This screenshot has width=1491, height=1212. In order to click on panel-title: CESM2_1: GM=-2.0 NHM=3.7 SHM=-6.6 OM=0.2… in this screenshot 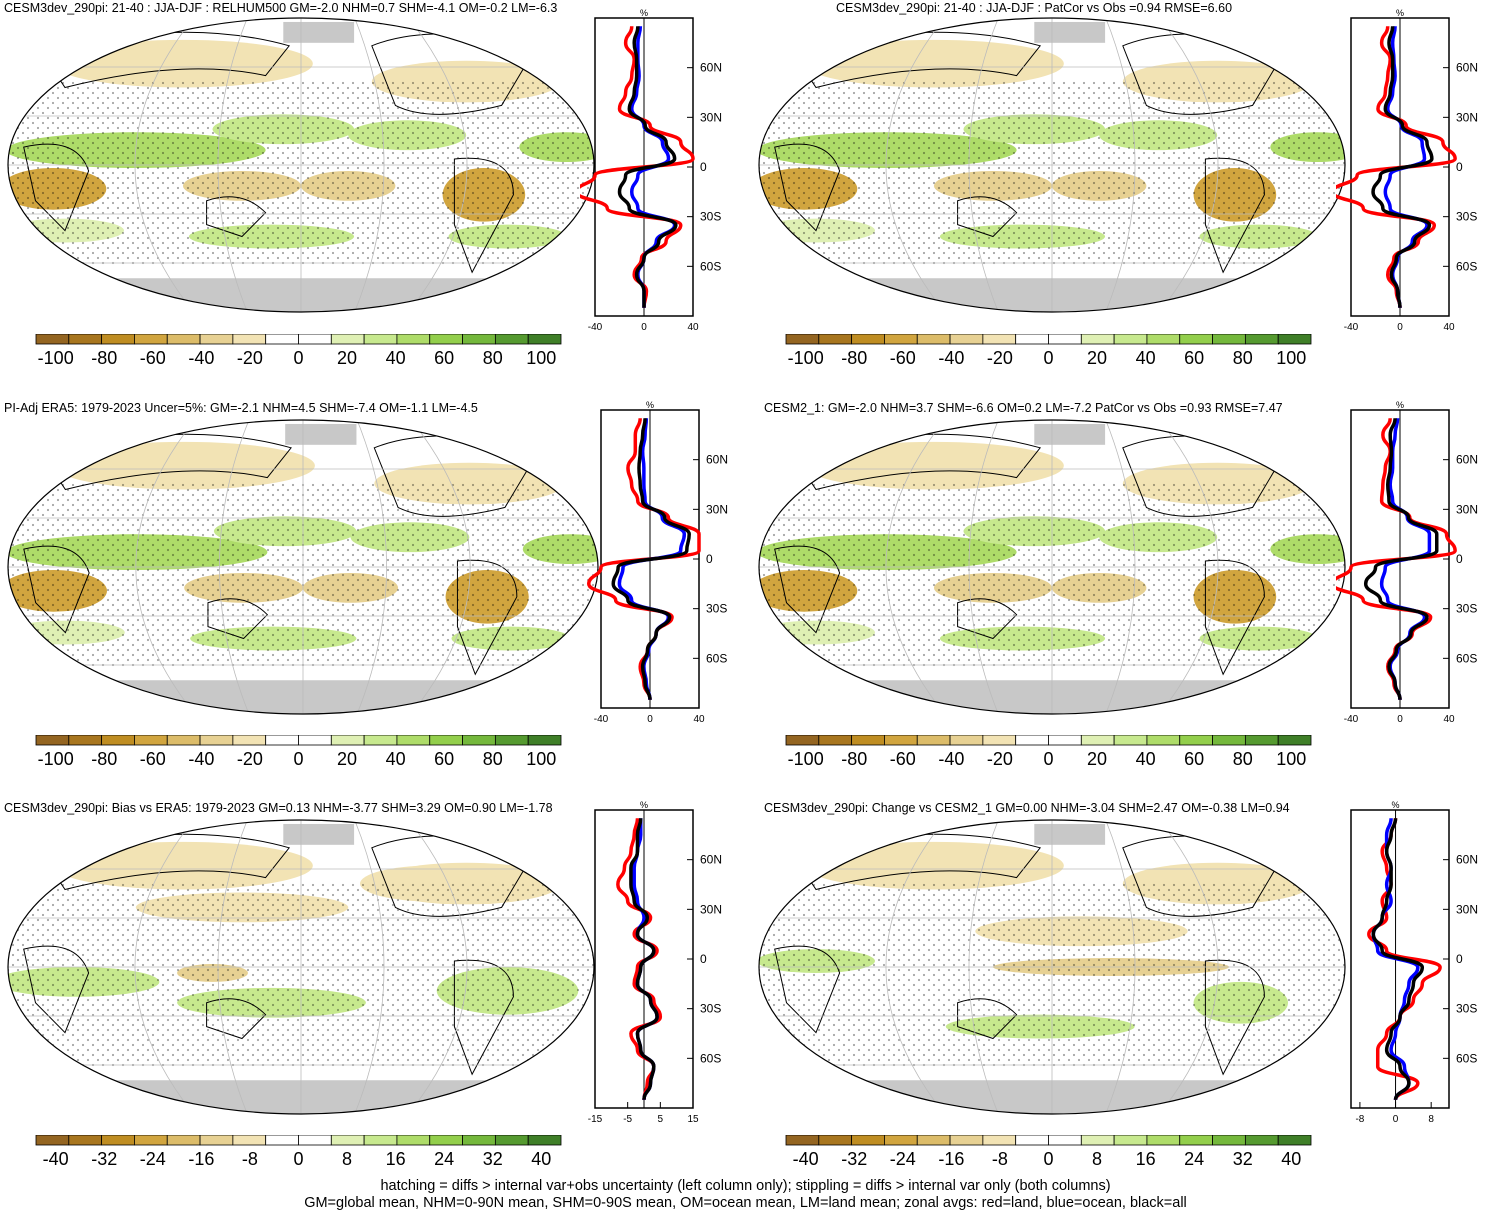, I will do `click(1023, 408)`.